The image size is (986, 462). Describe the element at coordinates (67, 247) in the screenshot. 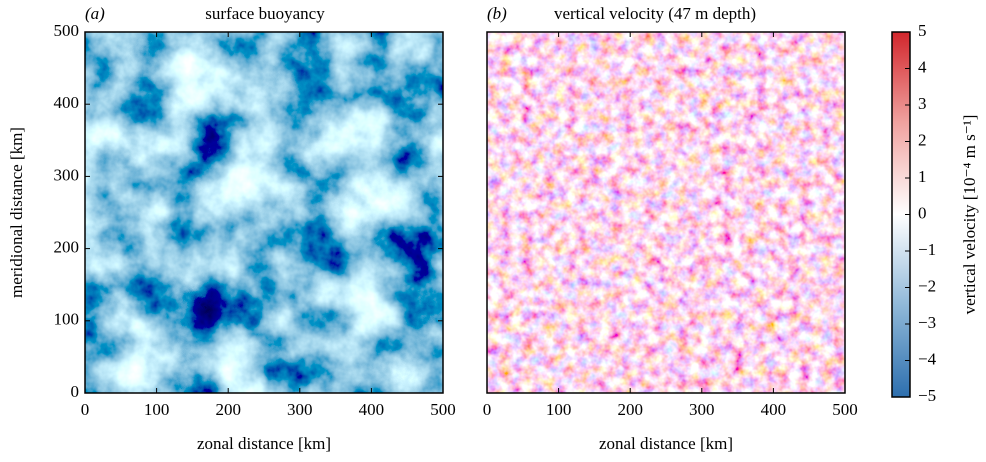

I see `y-tick-label: 200` at that location.